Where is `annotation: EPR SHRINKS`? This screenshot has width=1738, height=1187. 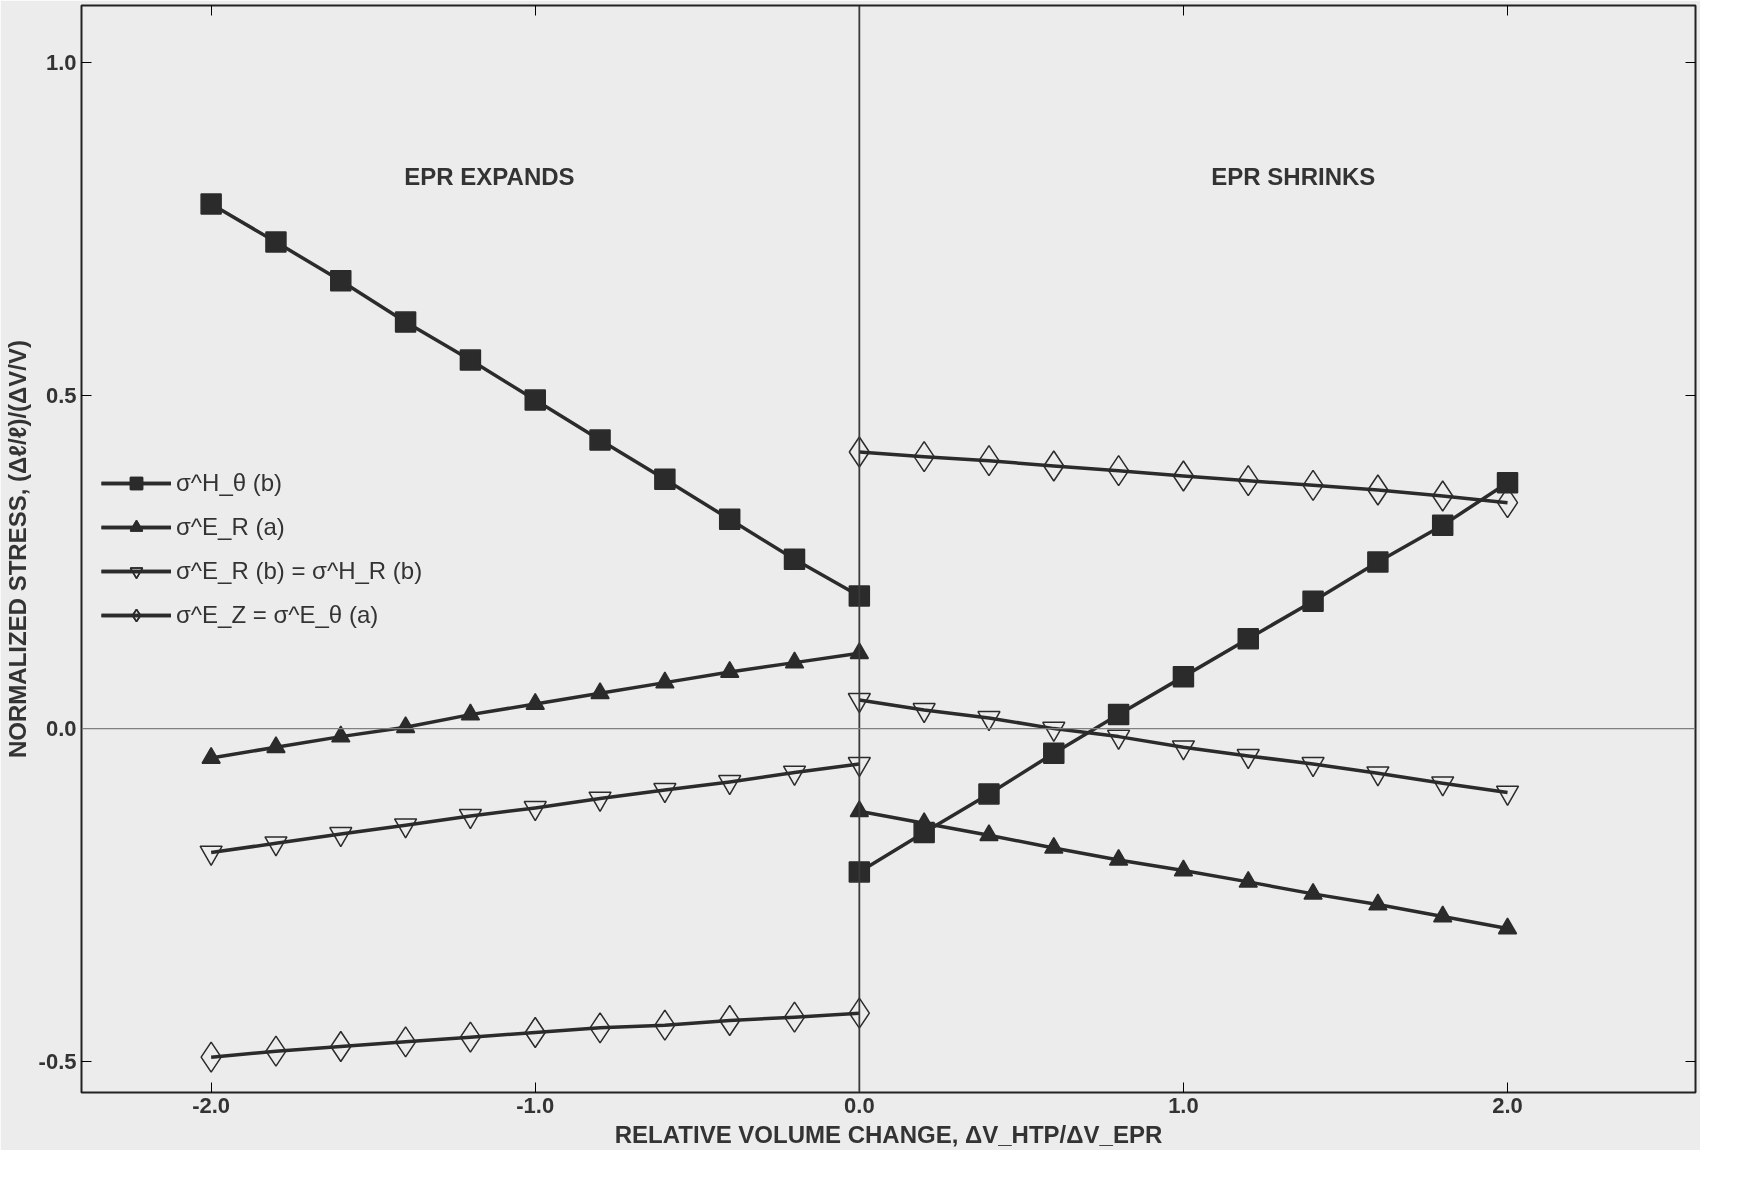
annotation: EPR SHRINKS is located at coordinates (1293, 177).